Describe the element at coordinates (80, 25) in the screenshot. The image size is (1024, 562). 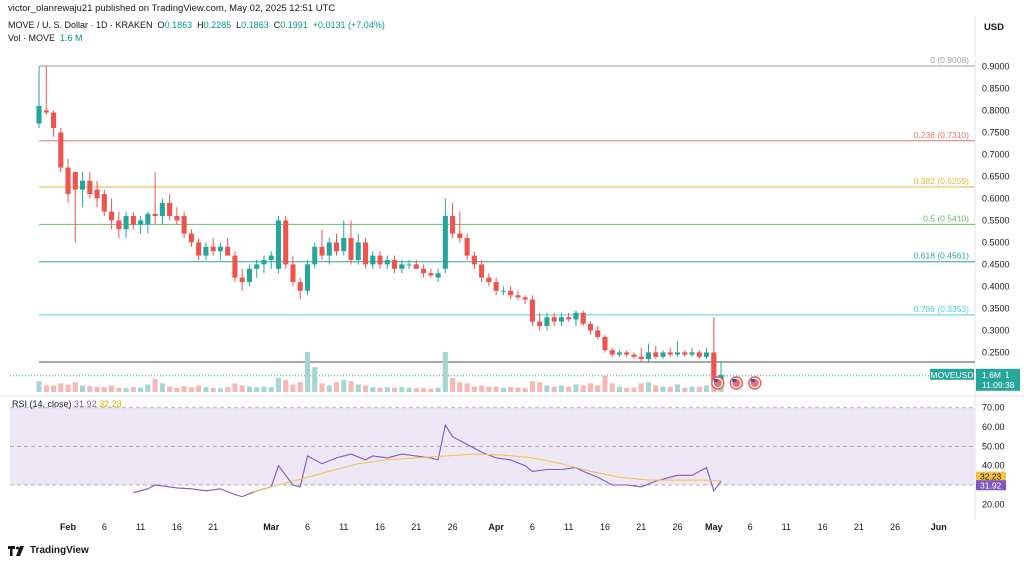
I see `symbol-title: MOVE / U. S. Dollar · 1D · KRAKEN` at that location.